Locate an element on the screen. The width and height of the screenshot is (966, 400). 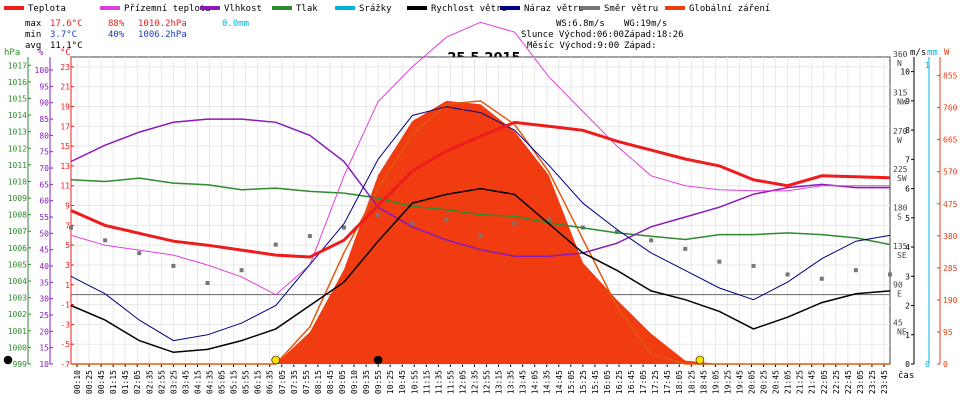
degc-tick-2: 19 is located at coordinates (65, 107).